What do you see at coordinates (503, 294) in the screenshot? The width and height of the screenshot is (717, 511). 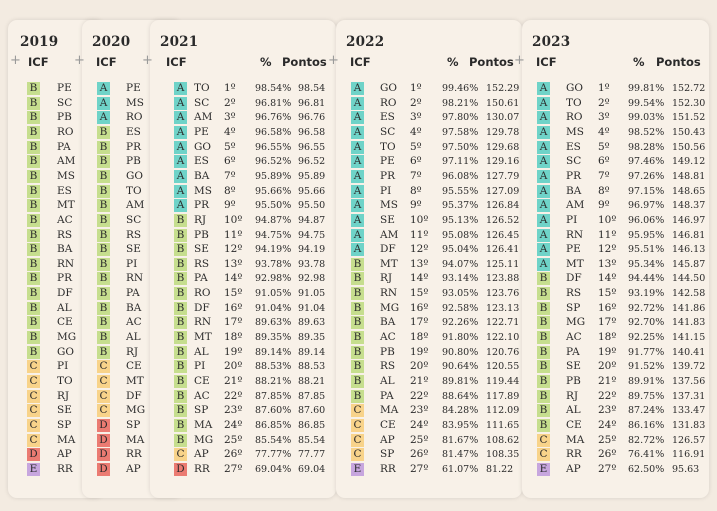 I see `points-value: 123.76` at bounding box center [503, 294].